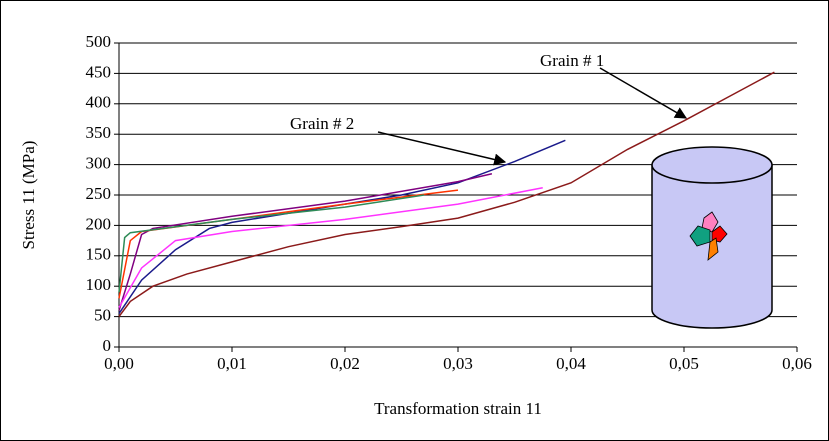 The image size is (829, 441). What do you see at coordinates (99, 223) in the screenshot?
I see `y-tick-label: 200` at bounding box center [99, 223].